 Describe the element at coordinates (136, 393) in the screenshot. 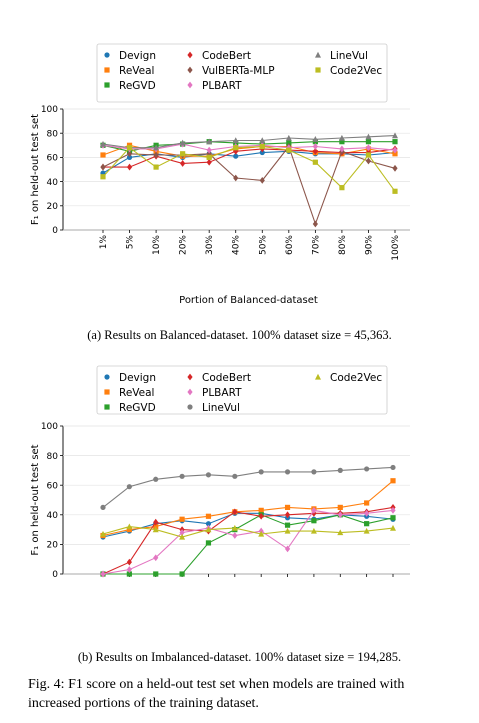

I see `legend-label-2: ReVeal` at that location.